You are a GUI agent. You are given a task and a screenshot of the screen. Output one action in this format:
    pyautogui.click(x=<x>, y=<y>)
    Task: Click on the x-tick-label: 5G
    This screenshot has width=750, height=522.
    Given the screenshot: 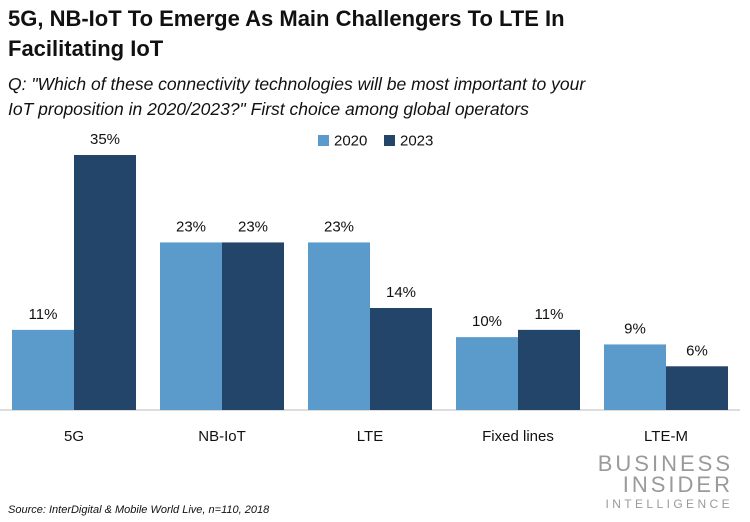 What is the action you would take?
    pyautogui.click(x=74, y=436)
    